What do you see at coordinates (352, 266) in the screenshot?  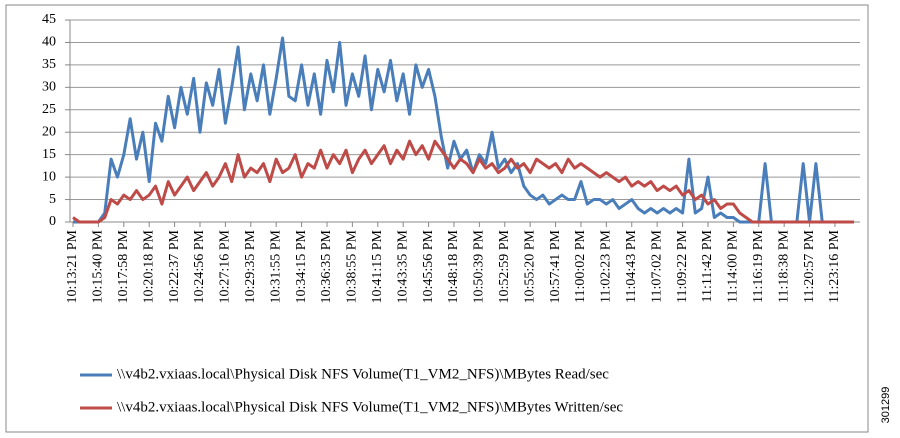 I see `x-tick-label: 10:38:55 PM` at bounding box center [352, 266].